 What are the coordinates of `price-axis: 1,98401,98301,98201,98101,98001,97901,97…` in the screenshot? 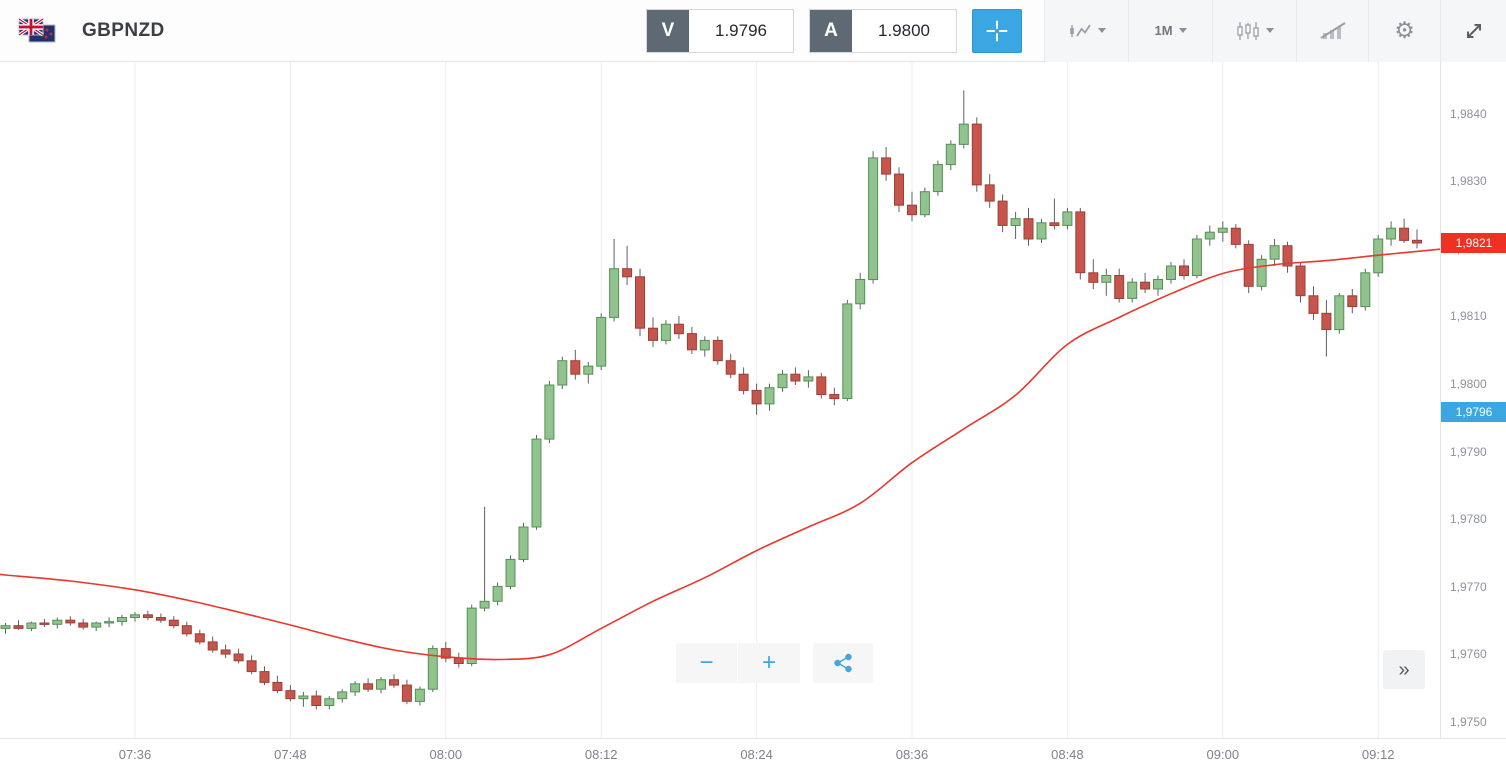 It's located at (1473, 400).